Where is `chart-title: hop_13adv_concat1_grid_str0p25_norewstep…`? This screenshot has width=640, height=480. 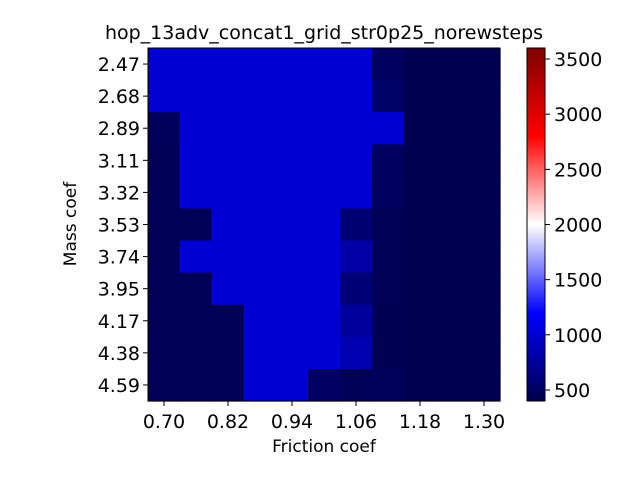
chart-title: hop_13adv_concat1_grid_str0p25_norewstep… is located at coordinates (324, 33).